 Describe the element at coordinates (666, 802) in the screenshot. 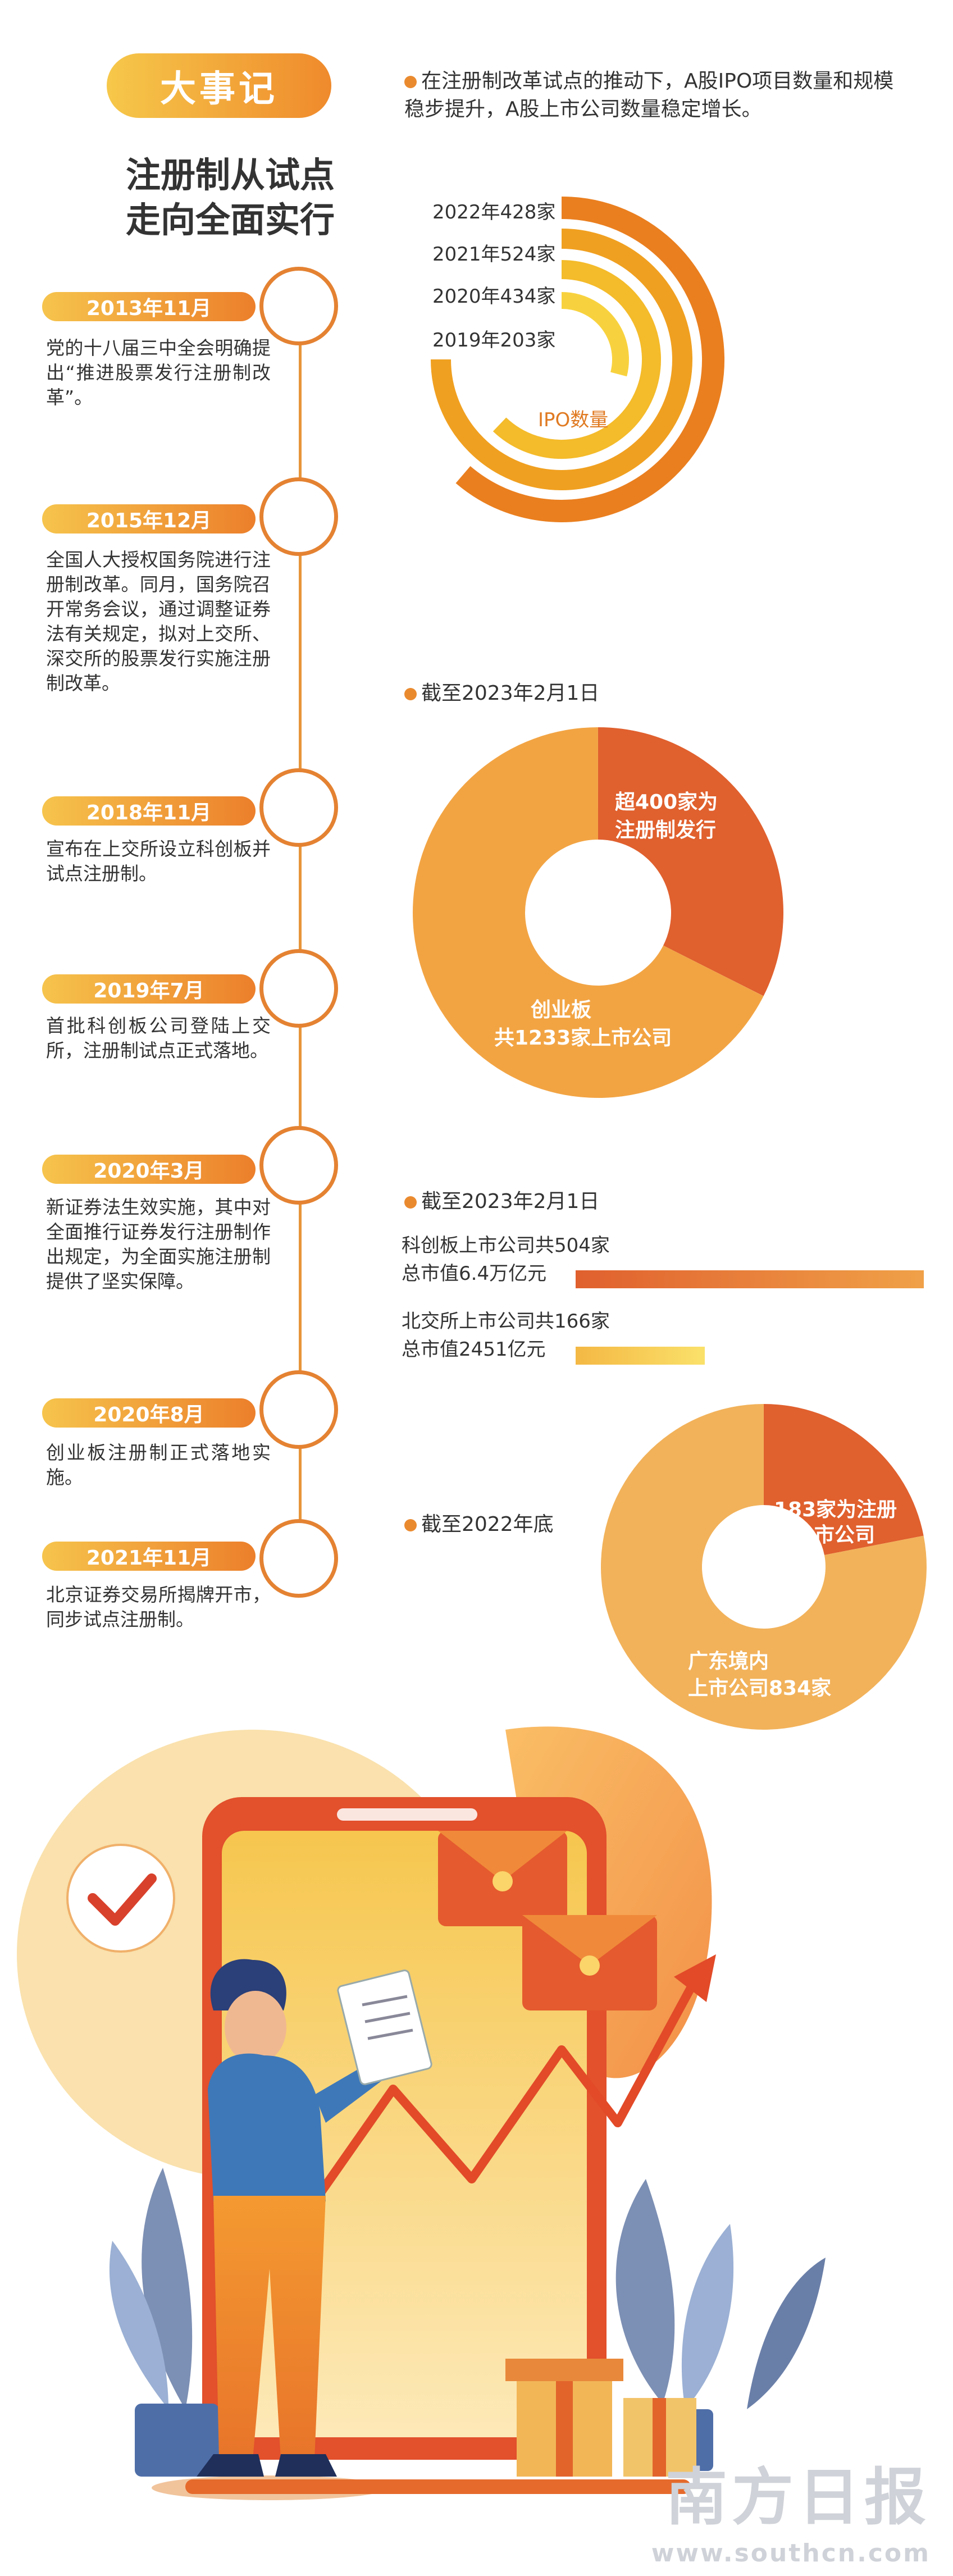

I see `donut1-slice1-label-a: 超400家为` at that location.